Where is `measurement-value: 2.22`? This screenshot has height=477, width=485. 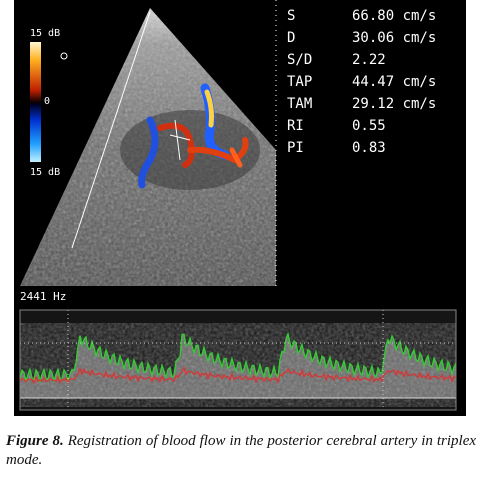 measurement-value: 2.22 is located at coordinates (369, 60).